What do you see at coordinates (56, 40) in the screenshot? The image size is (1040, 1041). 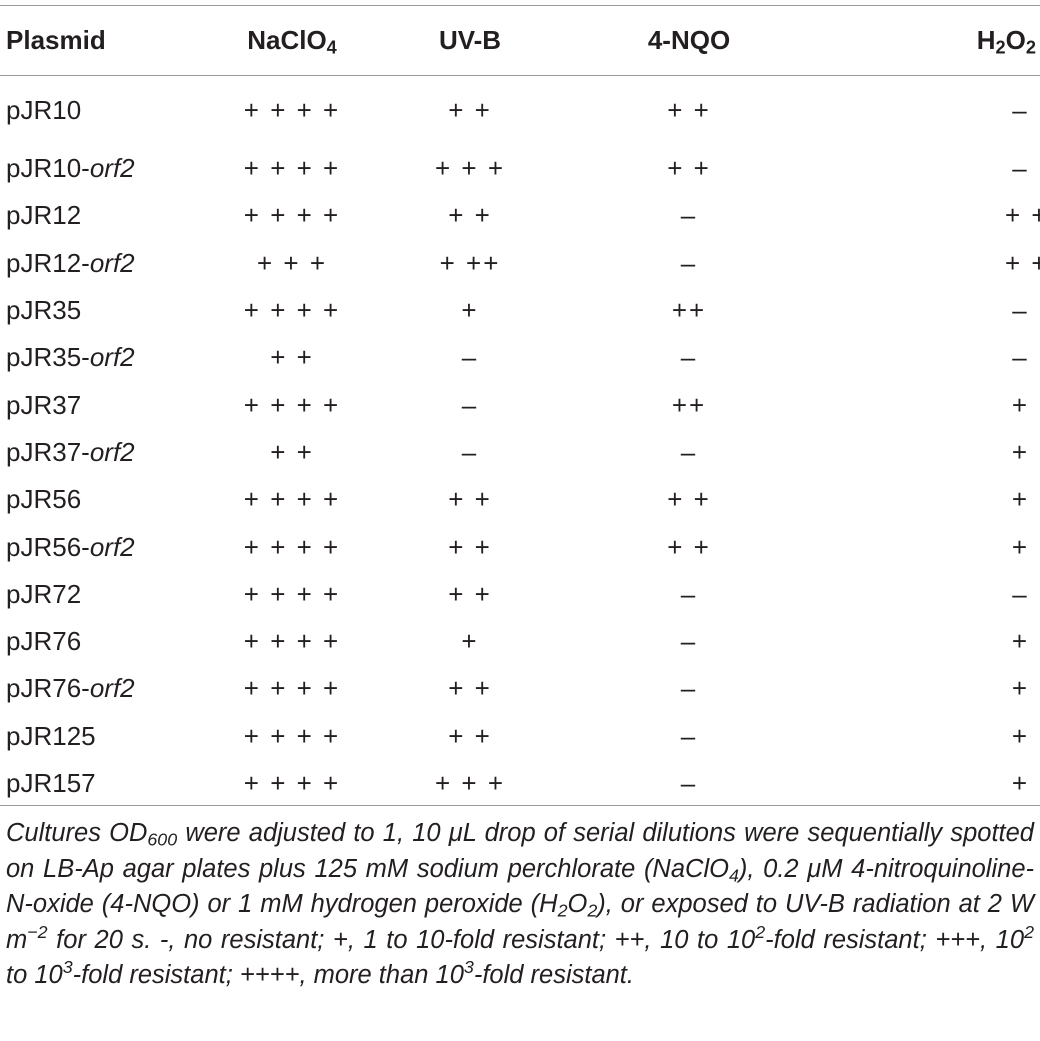 I see `header-plasmid: Plasmid` at bounding box center [56, 40].